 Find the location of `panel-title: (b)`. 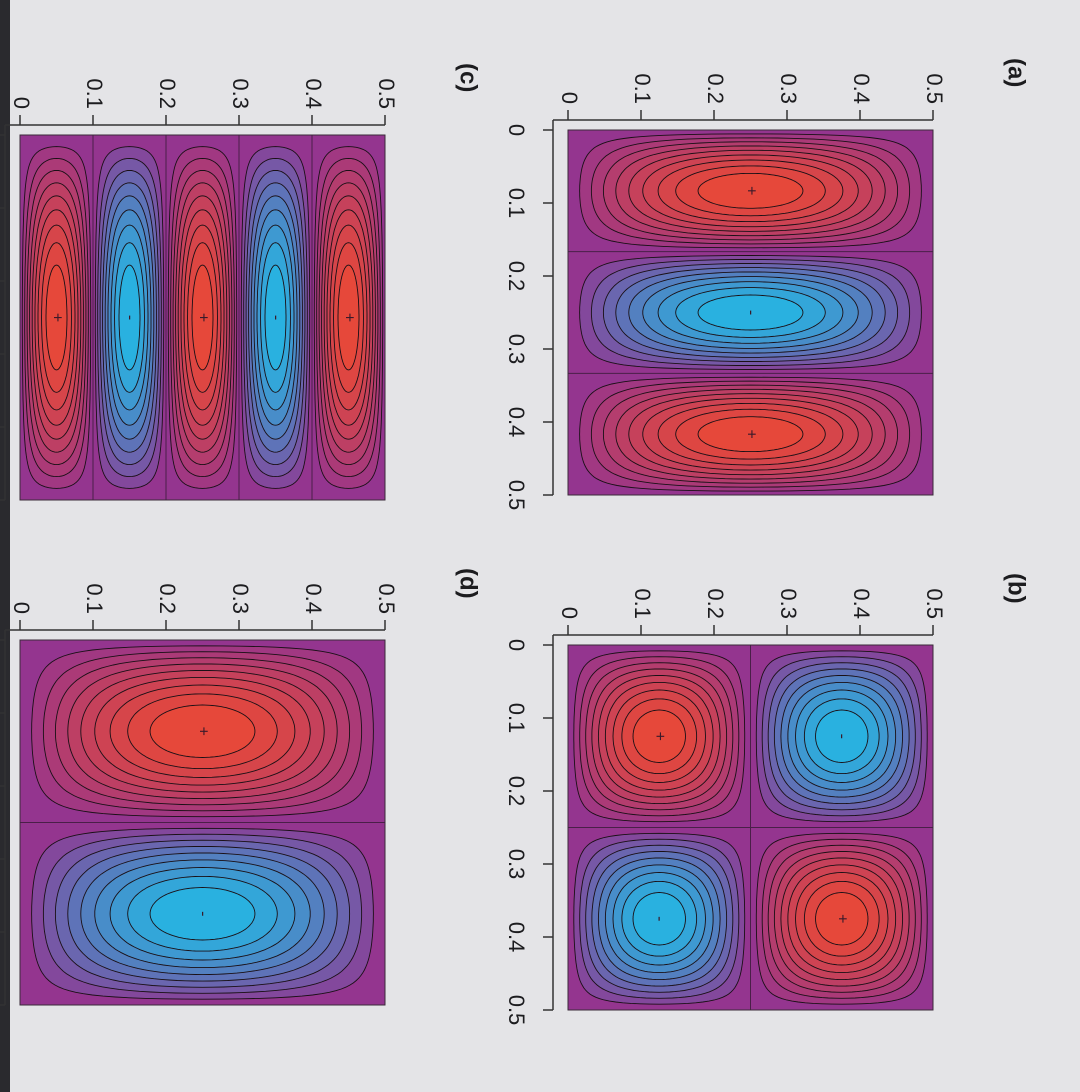

panel-title: (b) is located at coordinates (1016, 588).